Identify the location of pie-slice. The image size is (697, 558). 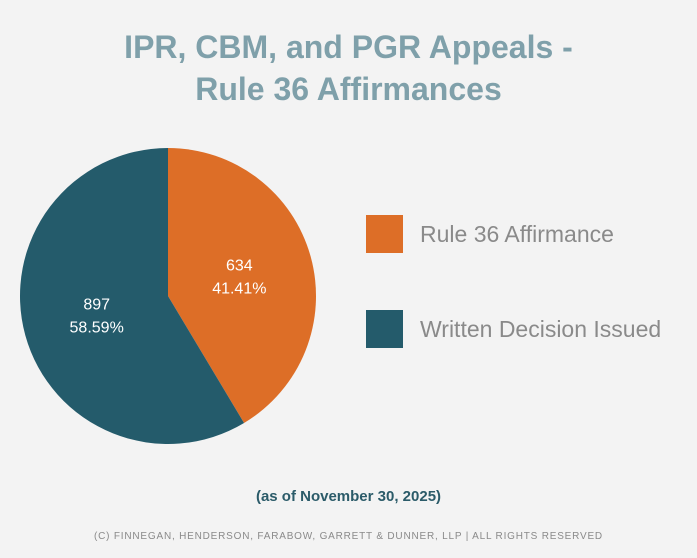
(242, 285).